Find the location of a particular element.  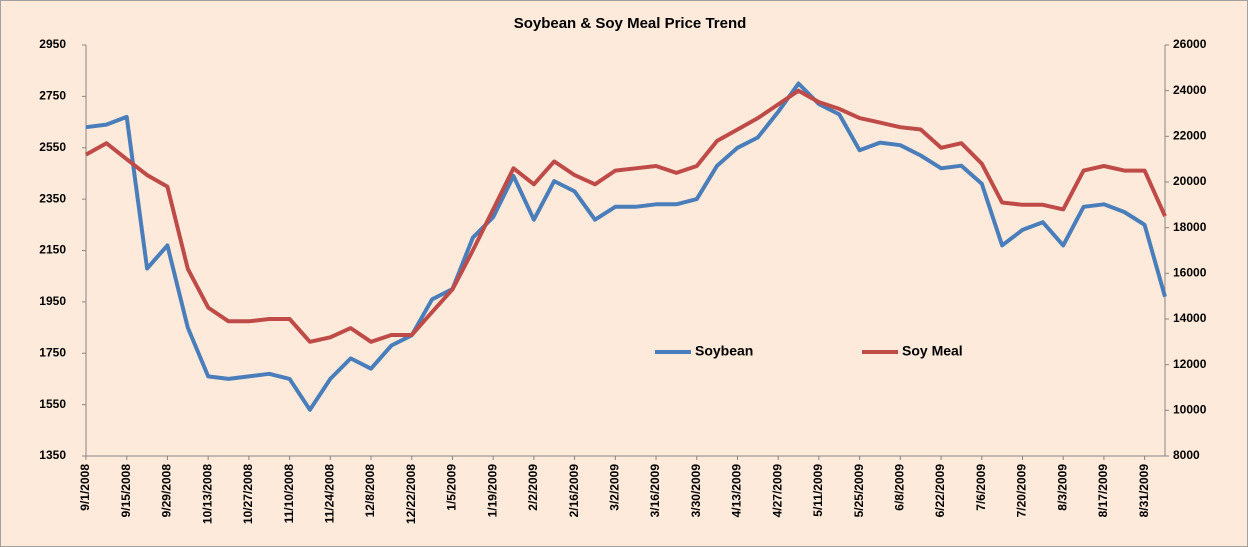

x-tick-label: 9/1/2008 is located at coordinates (85, 487).